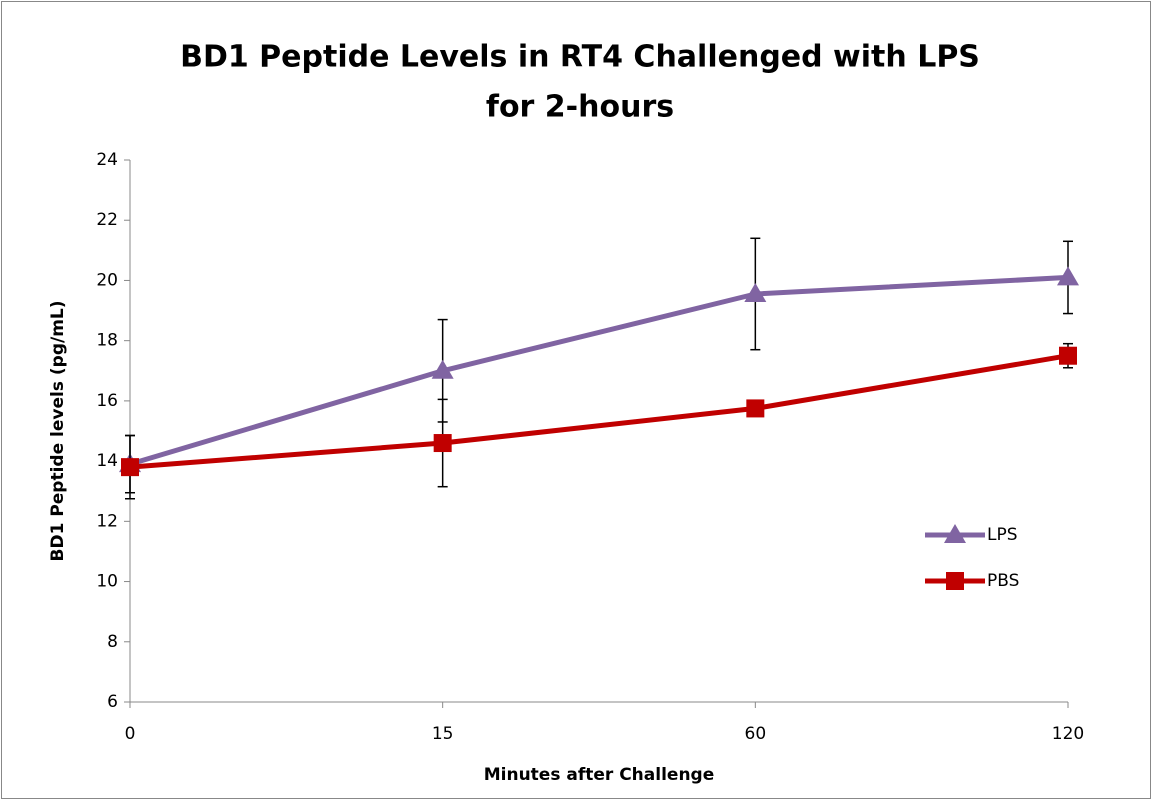  Describe the element at coordinates (1003, 581) in the screenshot. I see `legend-label: PBS` at that location.